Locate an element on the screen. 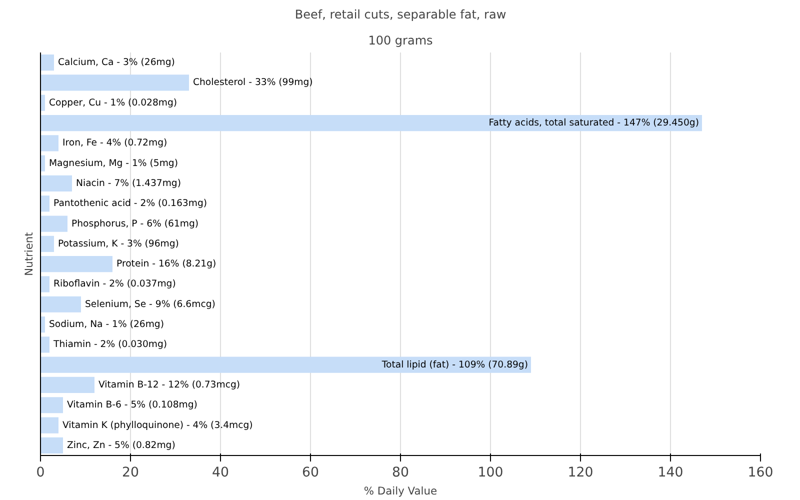 The width and height of the screenshot is (800, 500). annotation: Protein - 16% (8.21g) is located at coordinates (166, 264).